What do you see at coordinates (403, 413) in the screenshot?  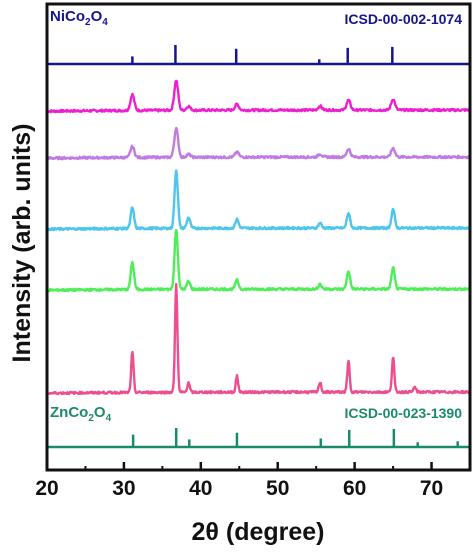 I see `bottom-reference-card: ICSD-00-023-1390` at bounding box center [403, 413].